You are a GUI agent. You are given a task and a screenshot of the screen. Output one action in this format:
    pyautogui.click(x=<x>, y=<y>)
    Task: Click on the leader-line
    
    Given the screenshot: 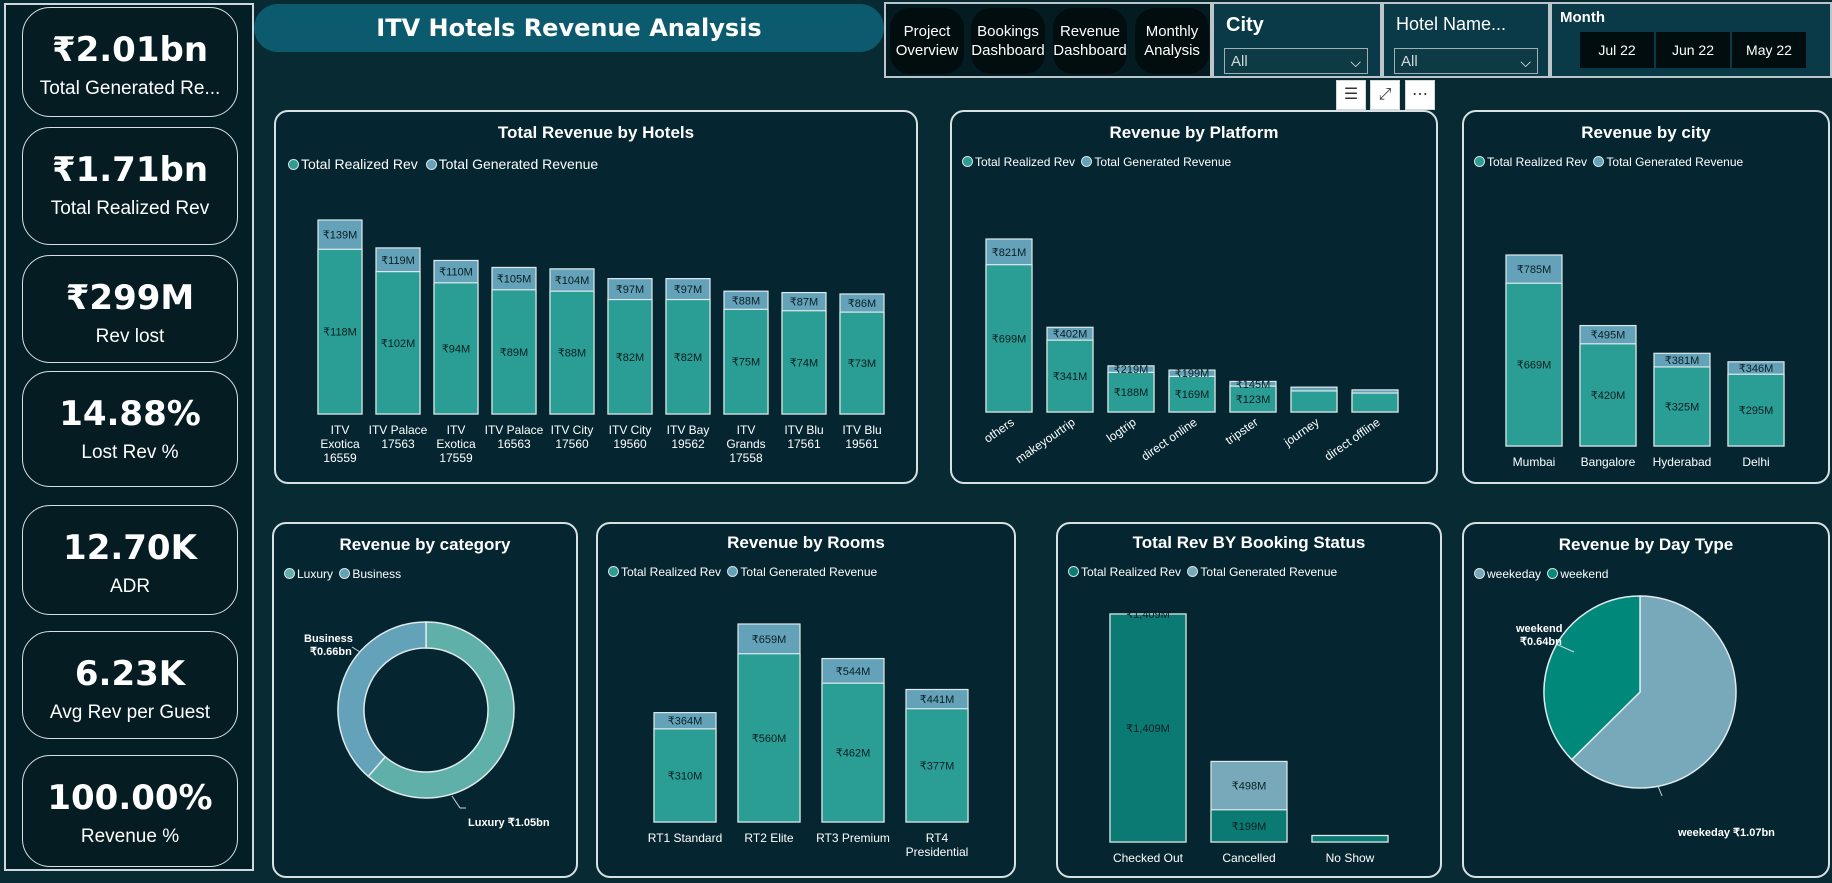 What is the action you would take?
    pyautogui.click(x=1660, y=791)
    